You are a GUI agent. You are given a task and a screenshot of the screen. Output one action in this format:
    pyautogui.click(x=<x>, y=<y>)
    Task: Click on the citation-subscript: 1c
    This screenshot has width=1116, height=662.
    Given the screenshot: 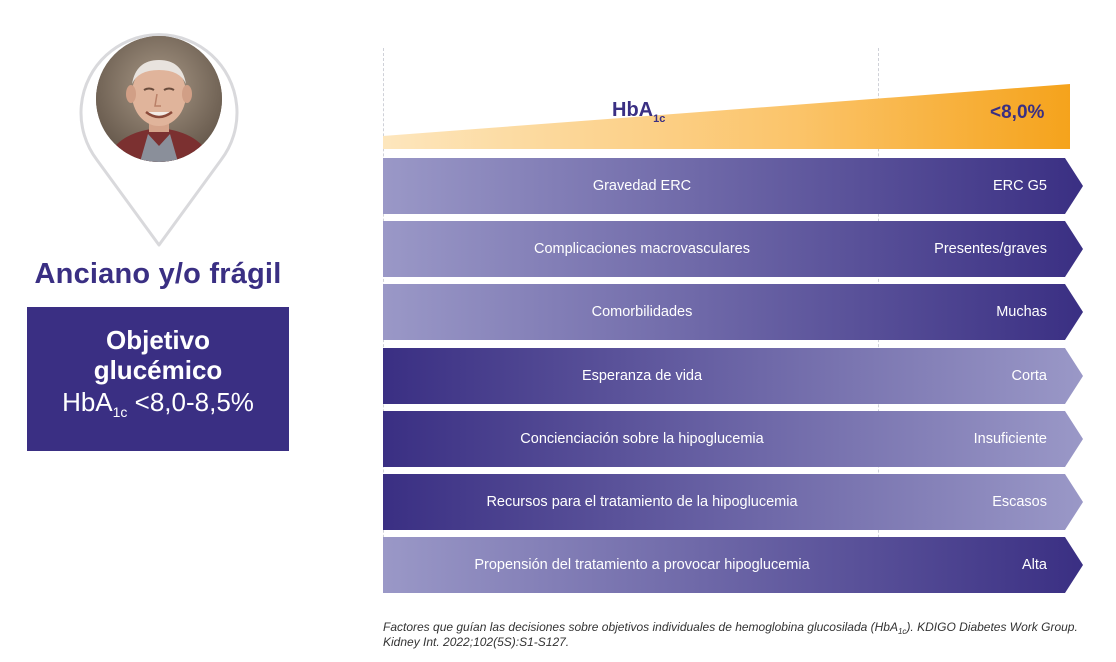 What is the action you would take?
    pyautogui.click(x=902, y=631)
    